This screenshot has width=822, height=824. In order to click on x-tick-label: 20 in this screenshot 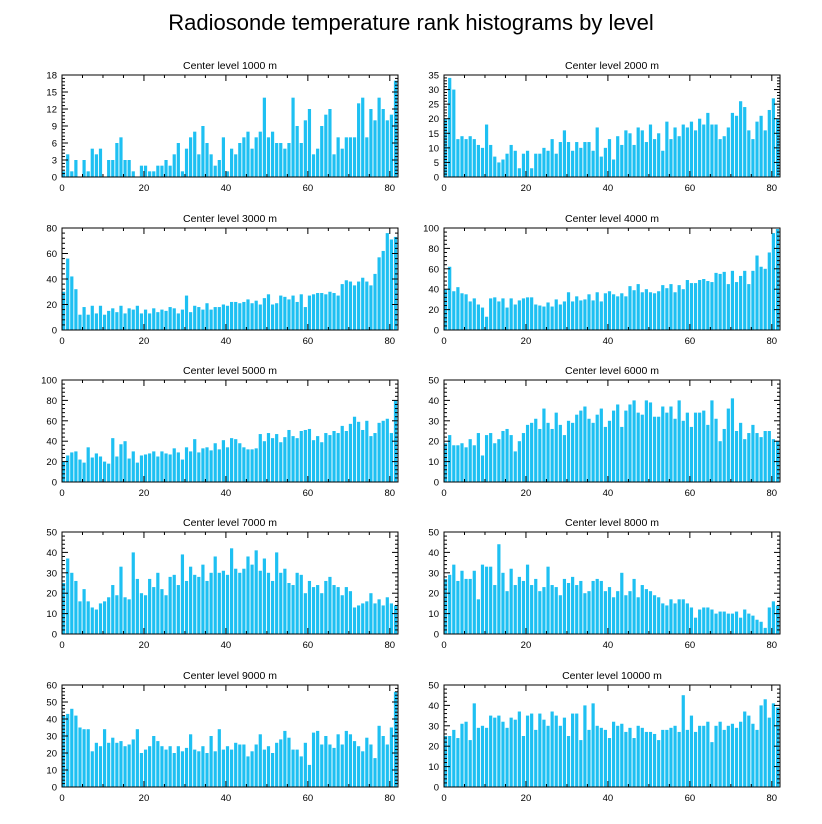, I will do `click(526, 188)`.